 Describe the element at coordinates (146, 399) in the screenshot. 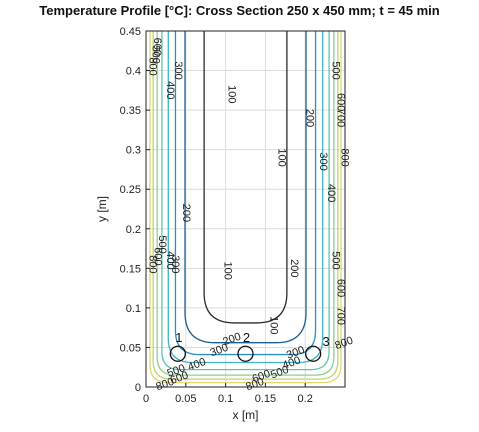

I see `x-tick-label: 0` at that location.